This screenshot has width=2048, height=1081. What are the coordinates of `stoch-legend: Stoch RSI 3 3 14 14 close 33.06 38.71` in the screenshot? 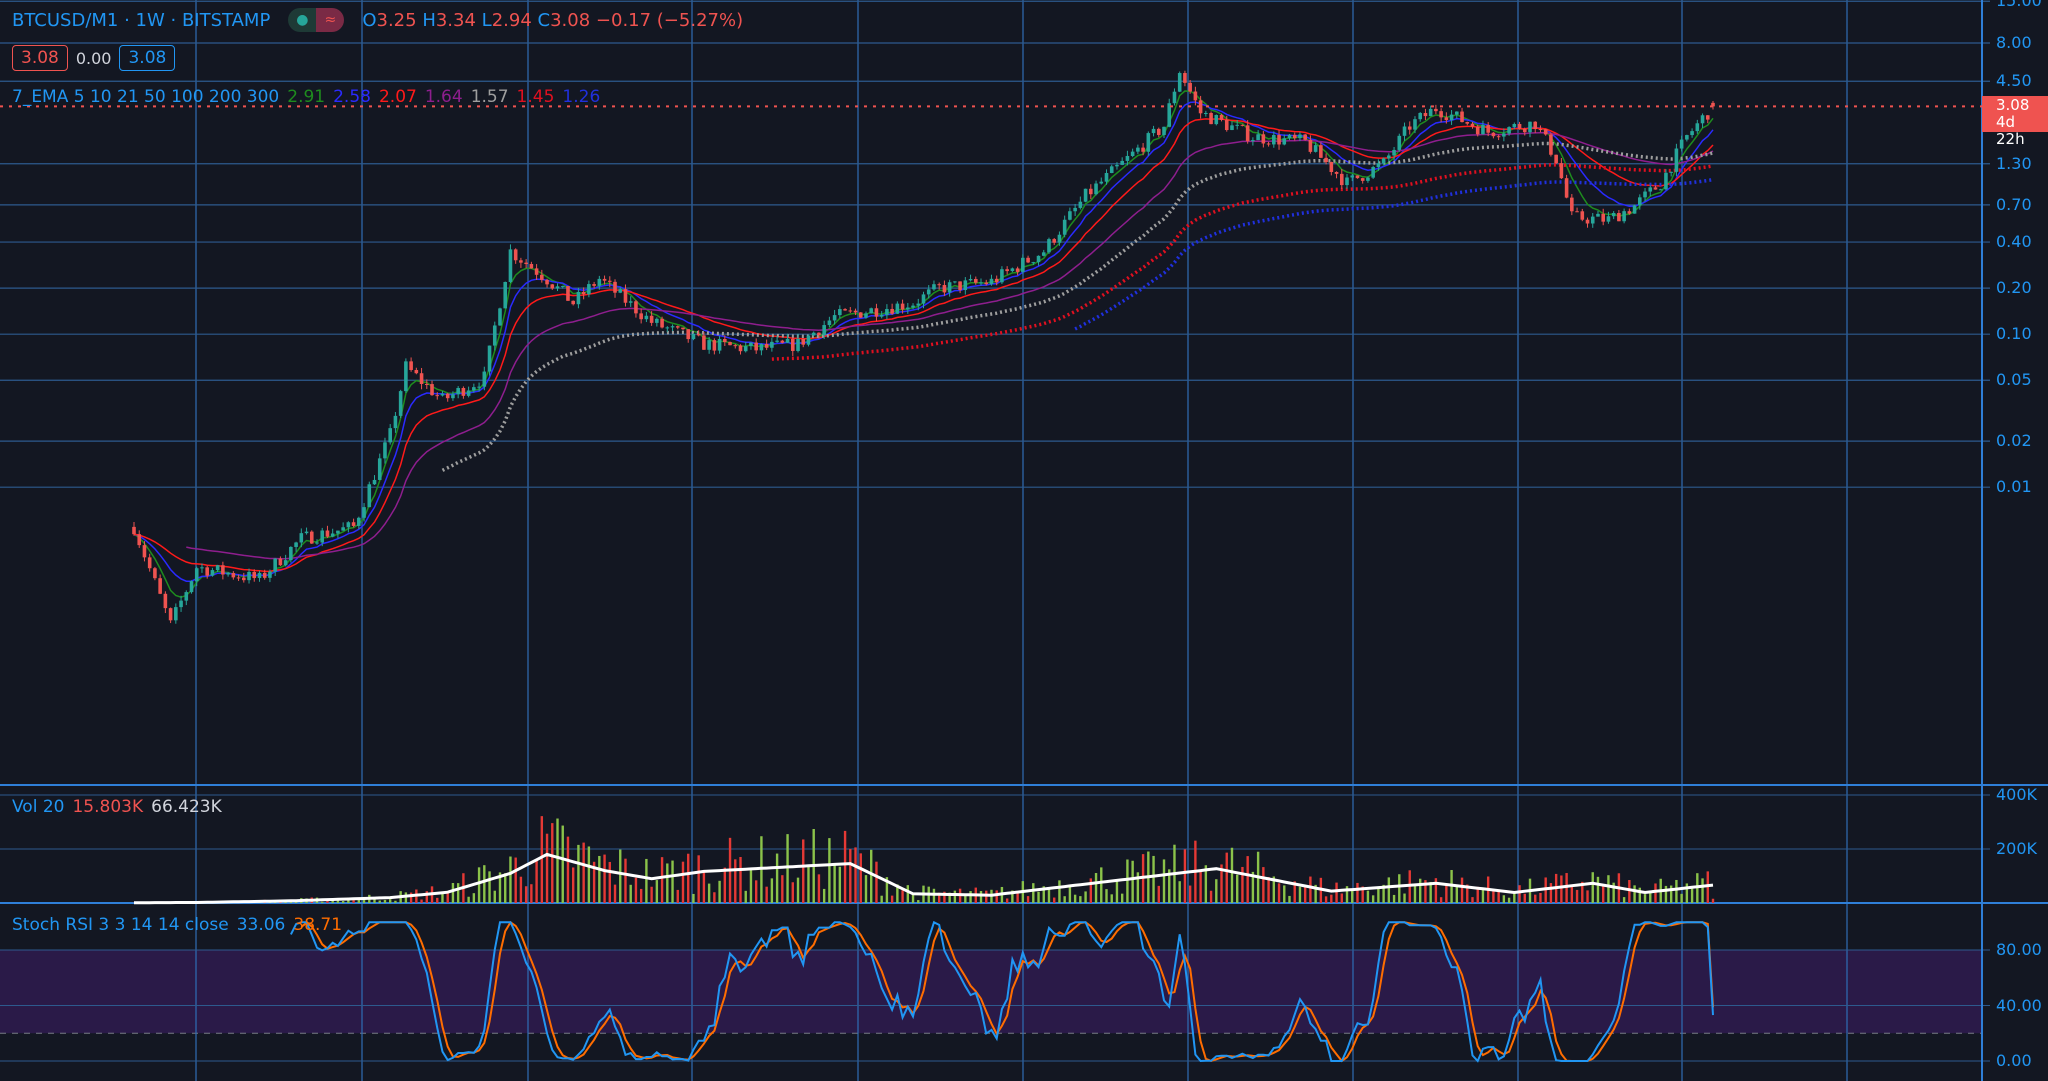 It's located at (177, 925).